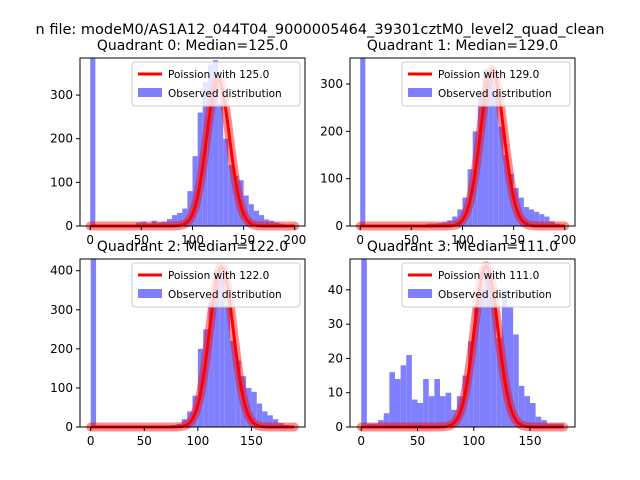 The width and height of the screenshot is (640, 480). Describe the element at coordinates (192, 46) in the screenshot. I see `panel-title: Quadrant 0: Median=125.0` at that location.